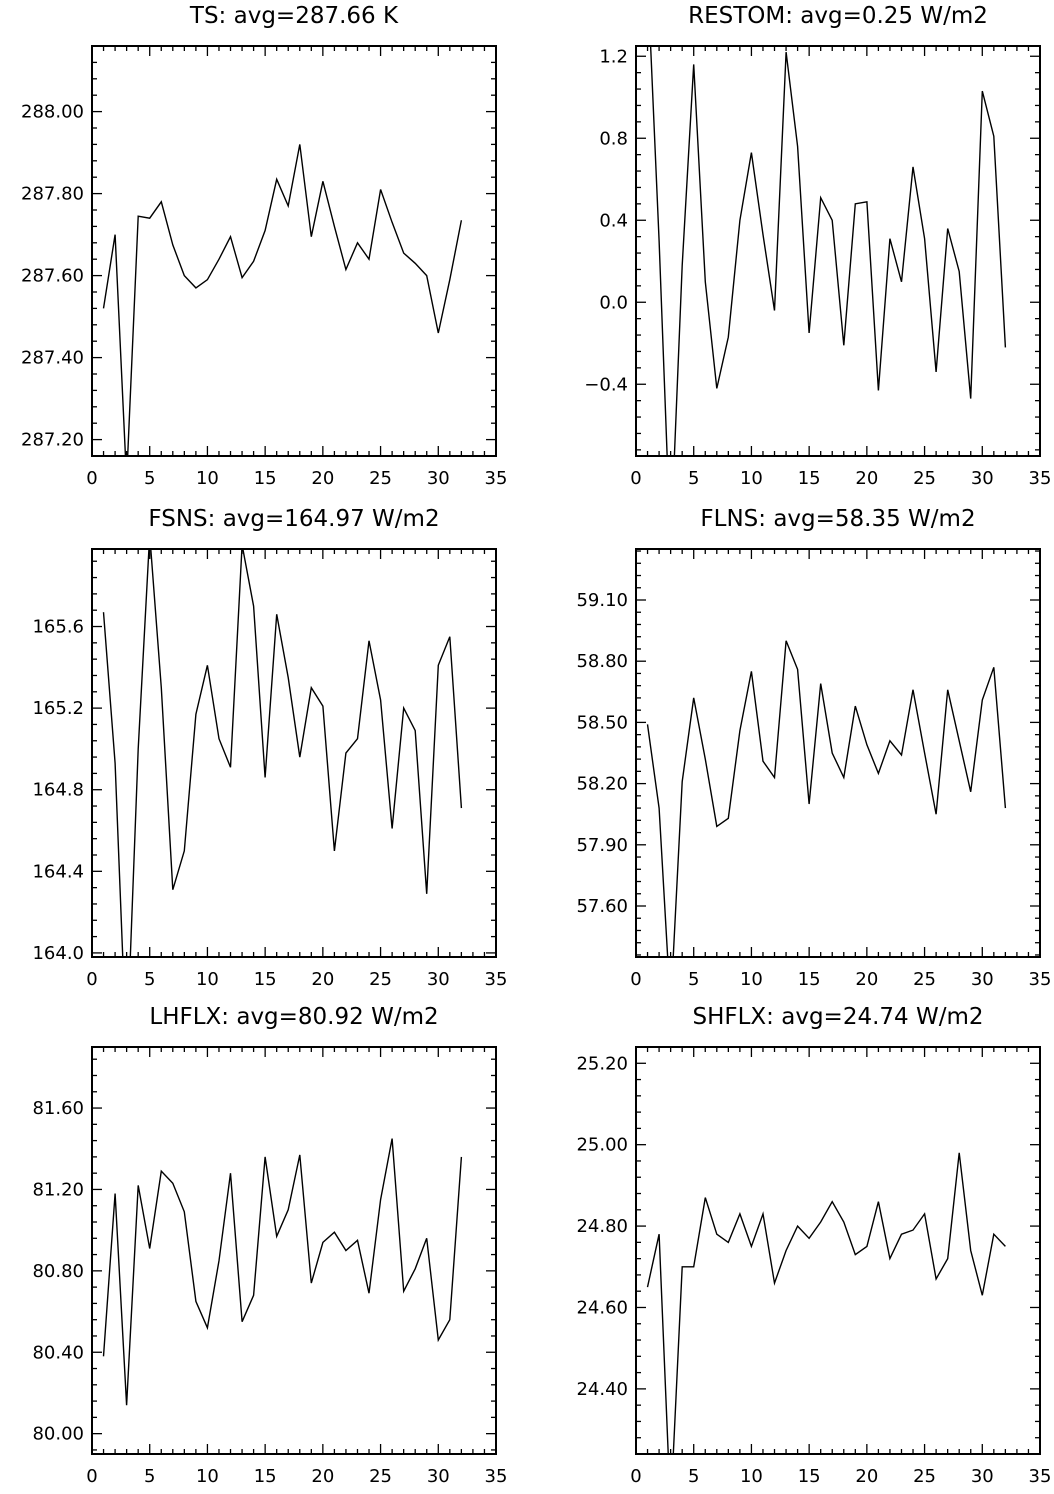 The width and height of the screenshot is (1054, 1494). What do you see at coordinates (52, 440) in the screenshot?
I see `y-tick-label: 287.20` at bounding box center [52, 440].